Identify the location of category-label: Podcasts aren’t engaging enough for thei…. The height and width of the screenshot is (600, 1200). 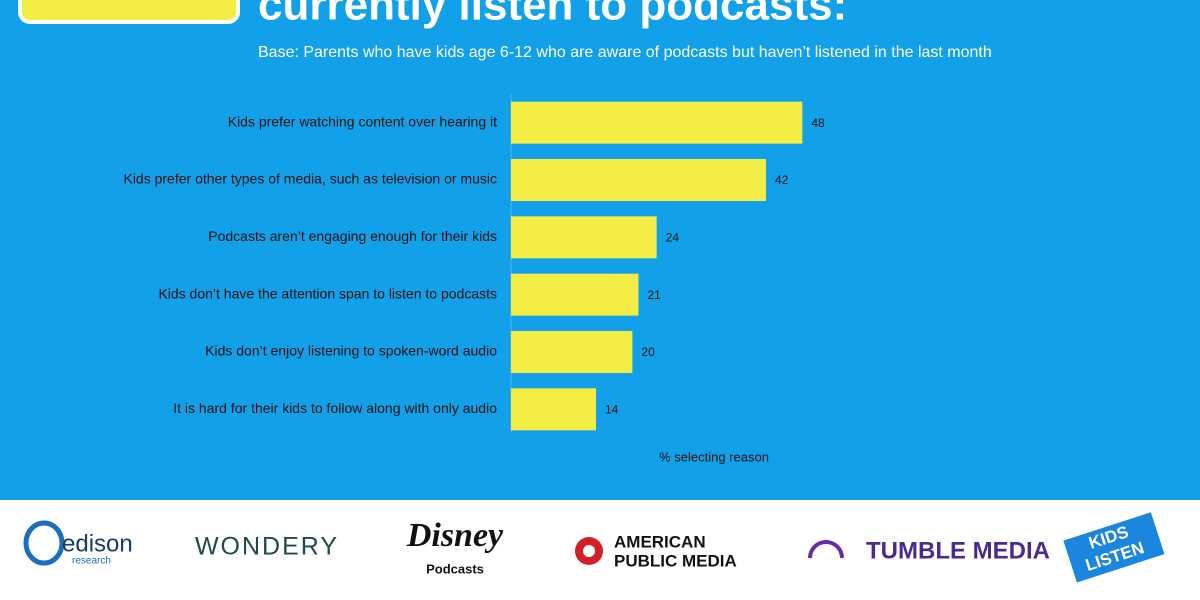
(352, 236).